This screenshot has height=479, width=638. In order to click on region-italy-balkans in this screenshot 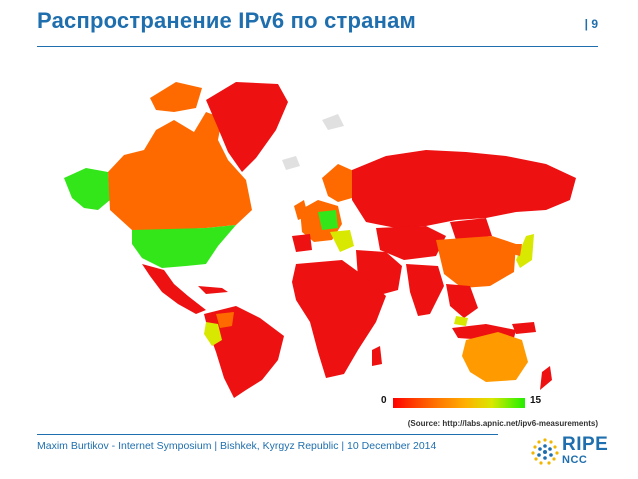, I will do `click(342, 241)`.